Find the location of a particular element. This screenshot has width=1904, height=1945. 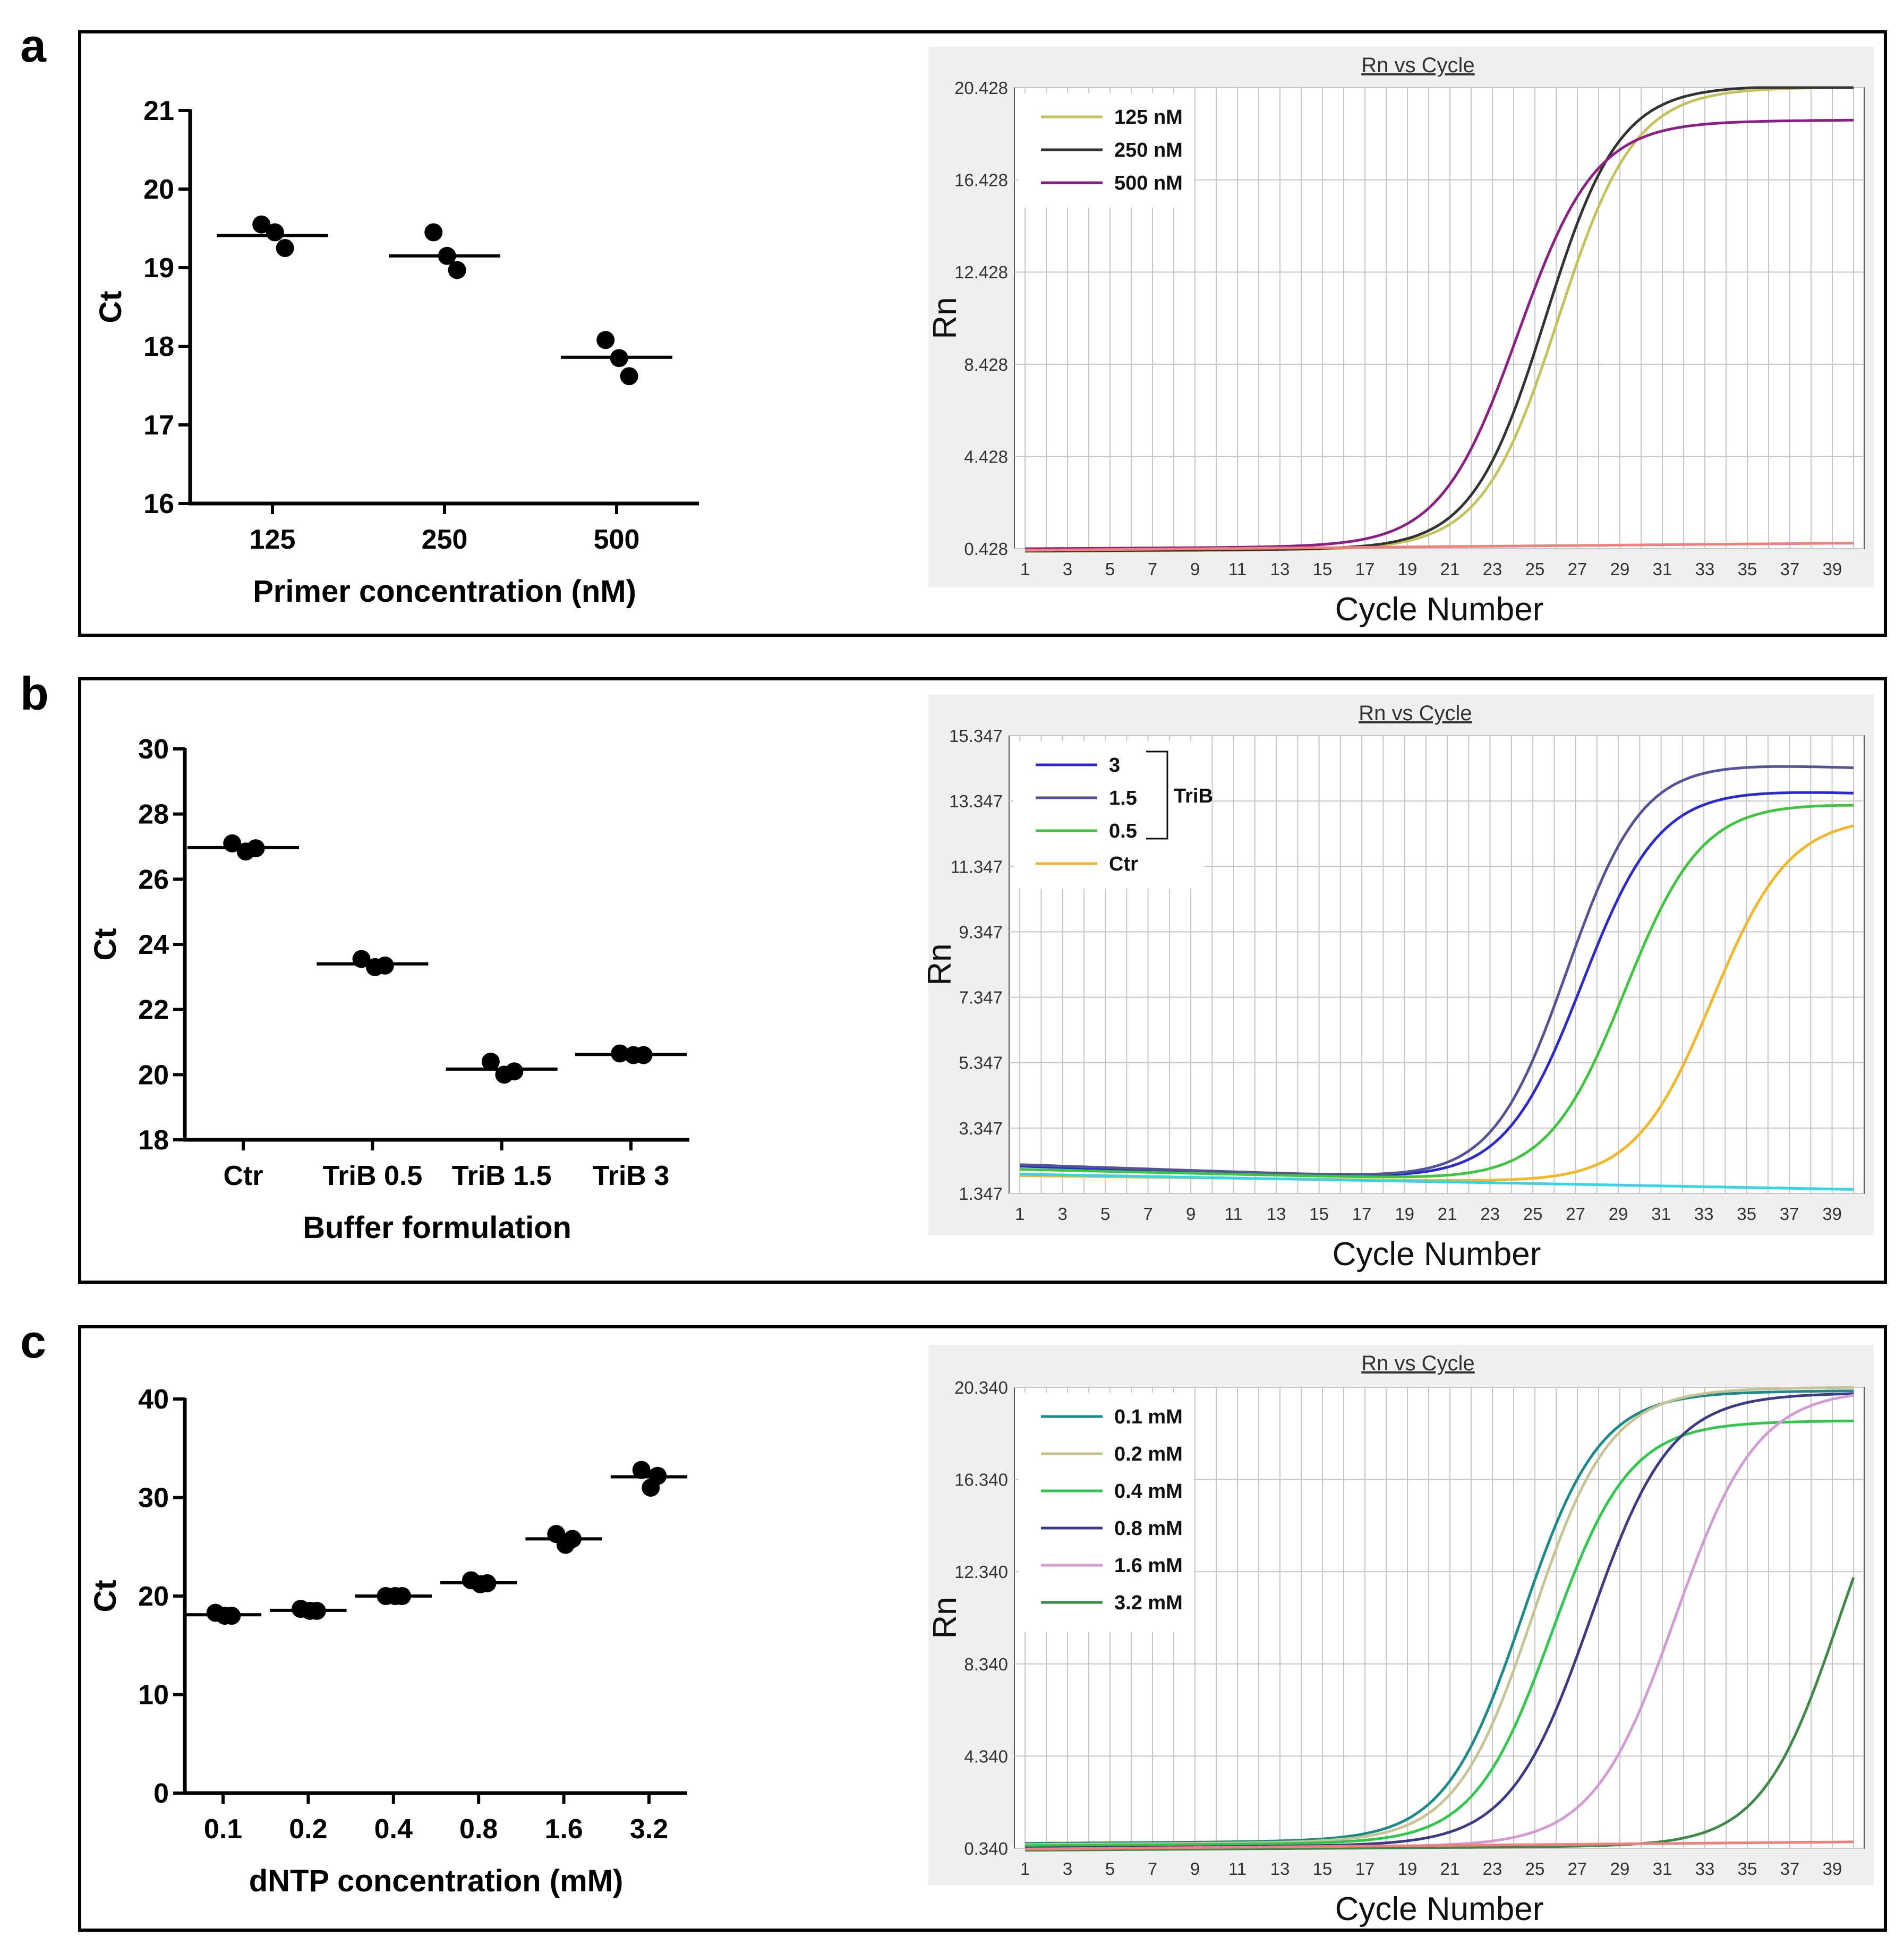

panel-b-amp-x-tick-label: 23 is located at coordinates (1490, 1214).